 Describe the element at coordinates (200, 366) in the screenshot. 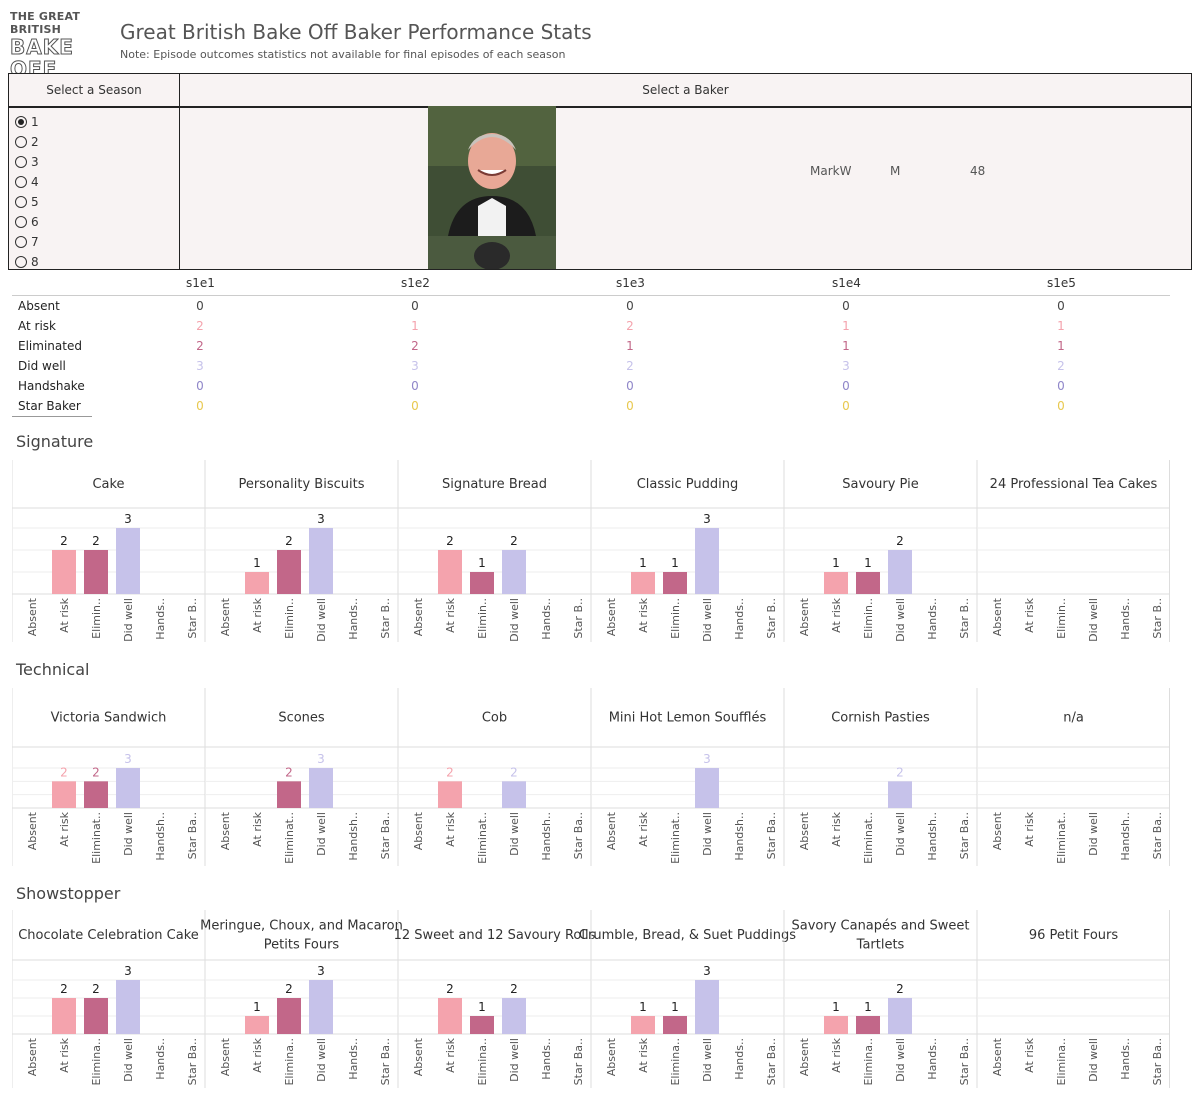

I see `table-cell: 3` at that location.